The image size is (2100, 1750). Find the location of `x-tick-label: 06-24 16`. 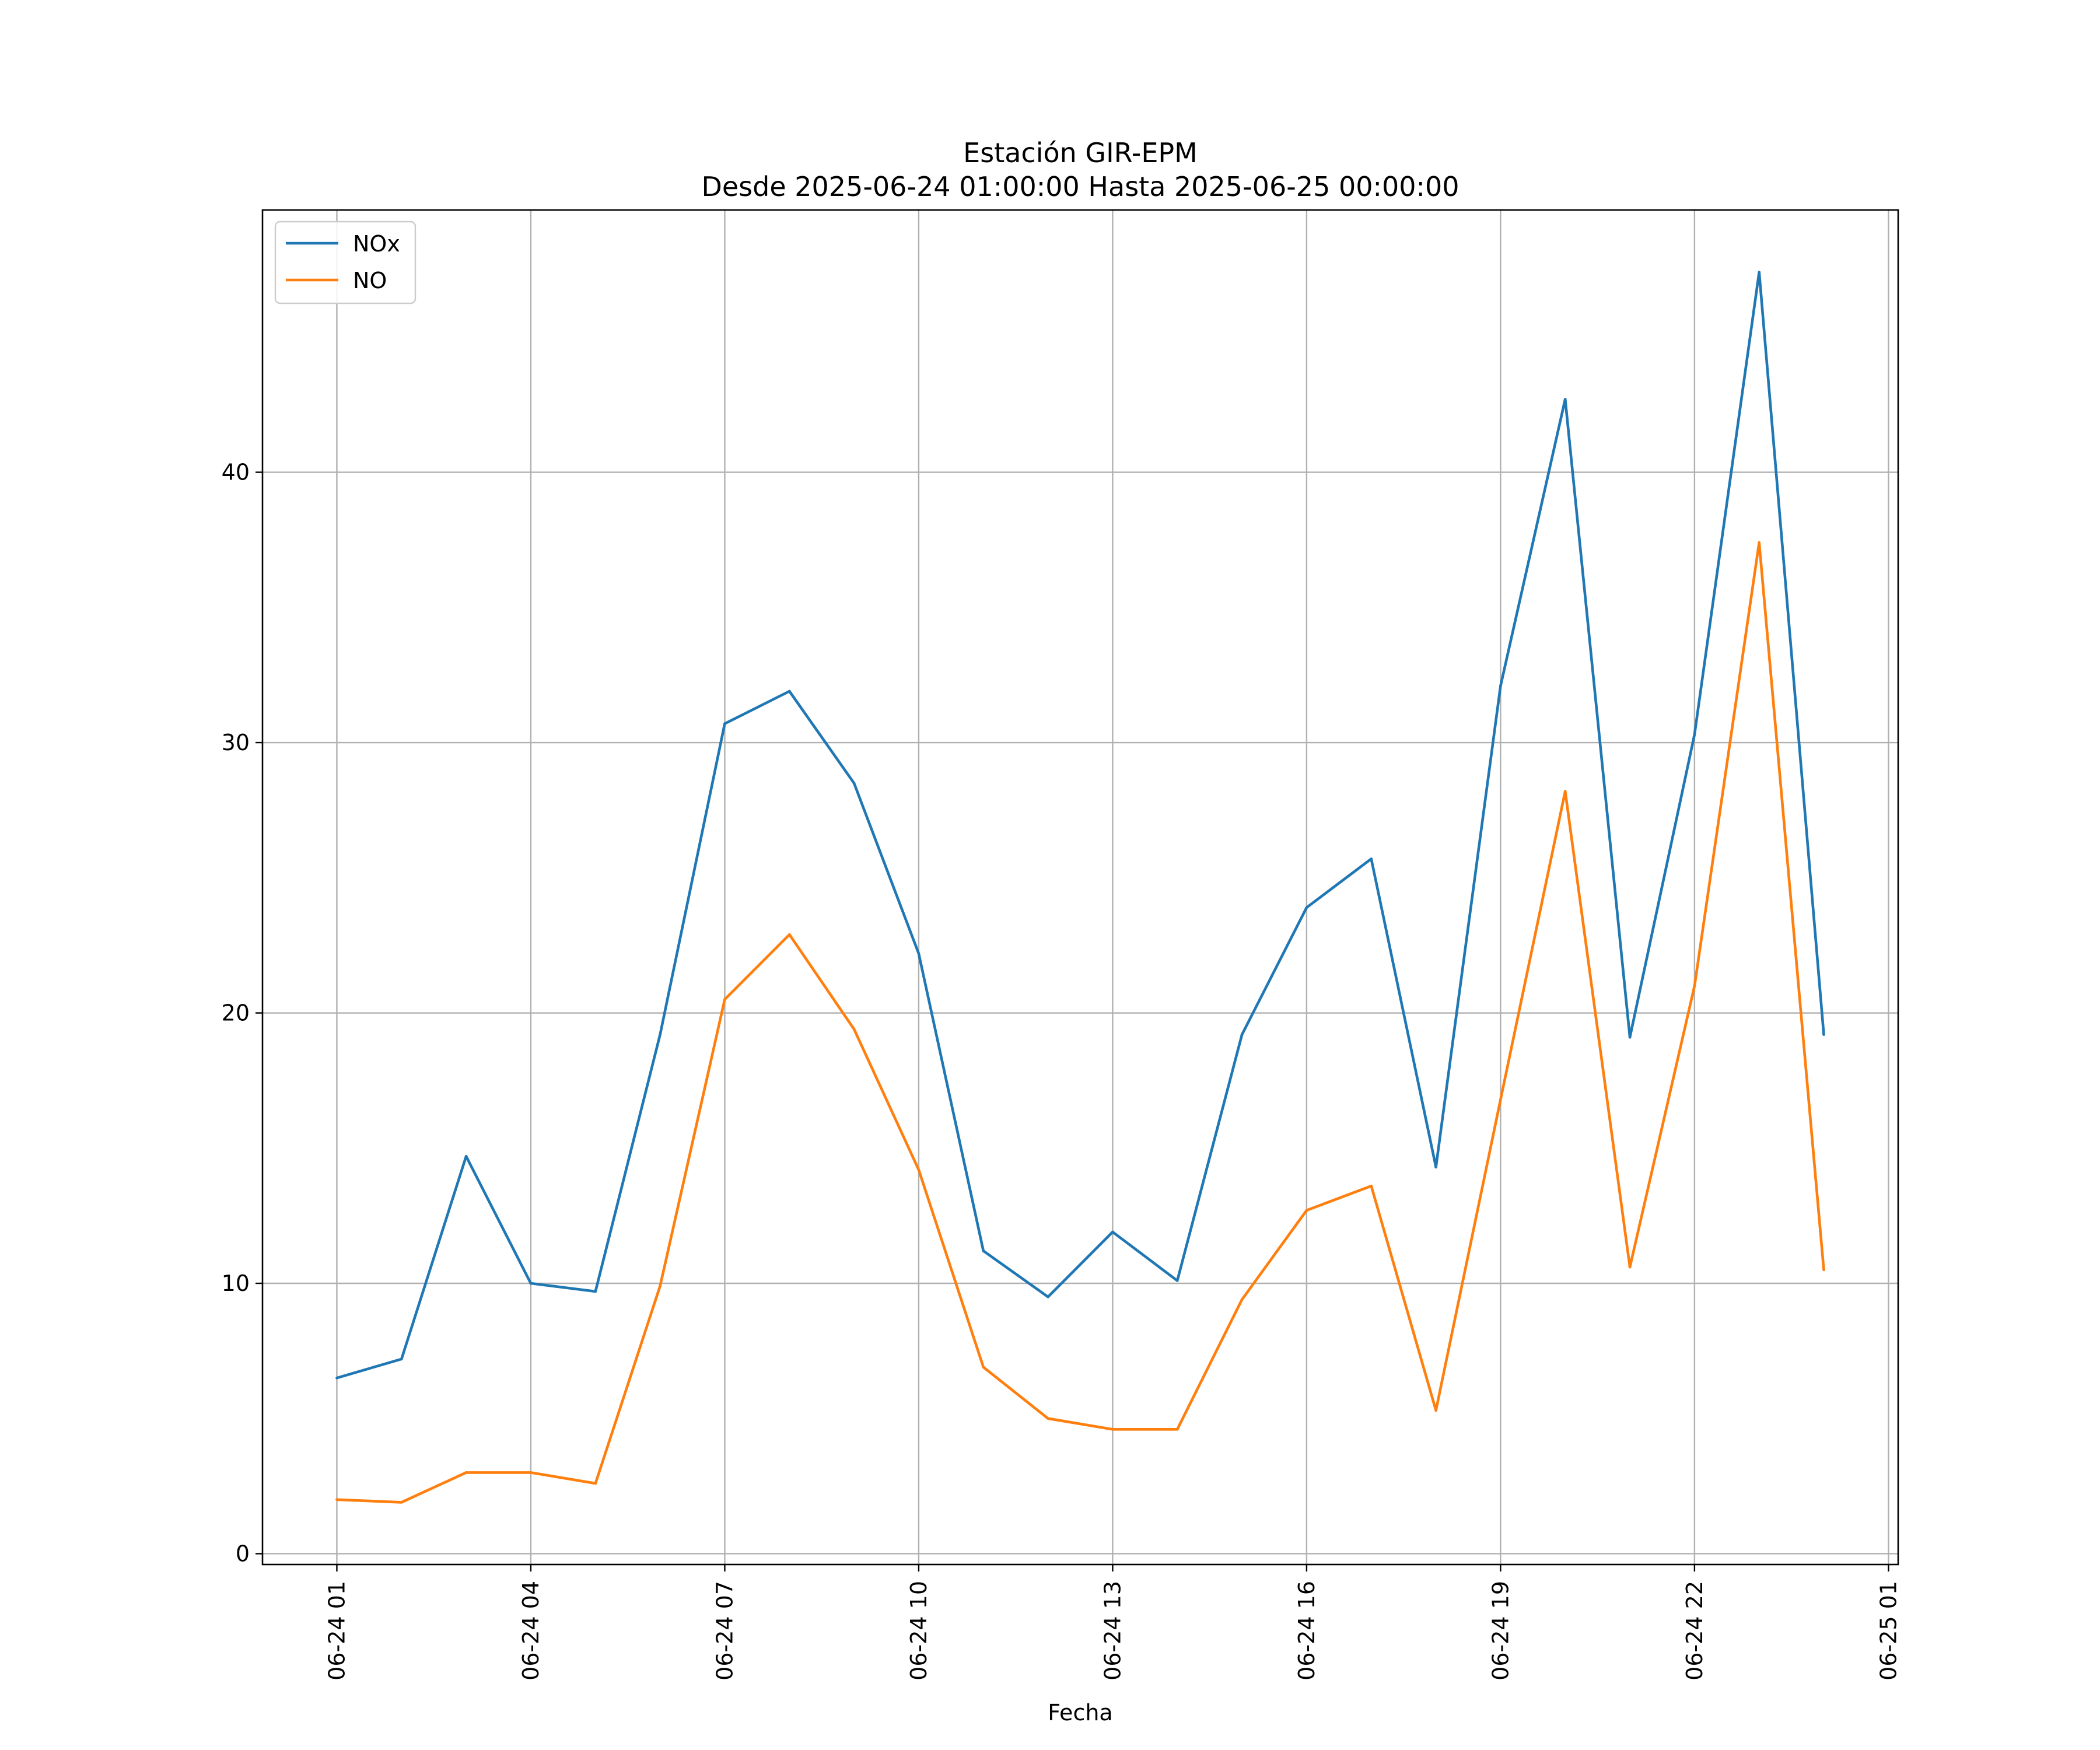

x-tick-label: 06-24 16 is located at coordinates (1307, 1631).